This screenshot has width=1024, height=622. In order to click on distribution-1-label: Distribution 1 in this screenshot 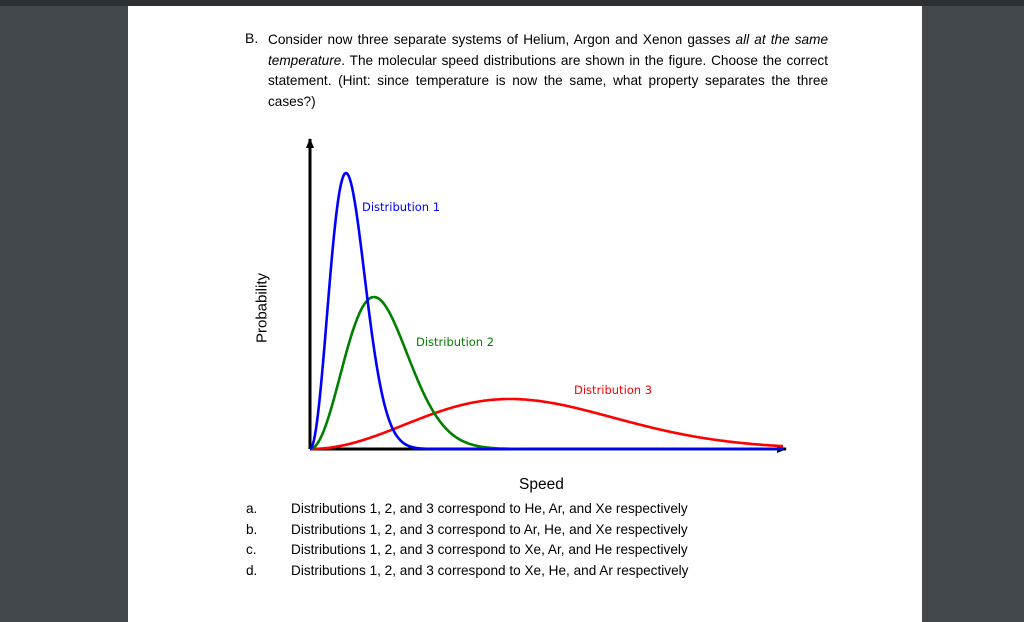, I will do `click(401, 207)`.